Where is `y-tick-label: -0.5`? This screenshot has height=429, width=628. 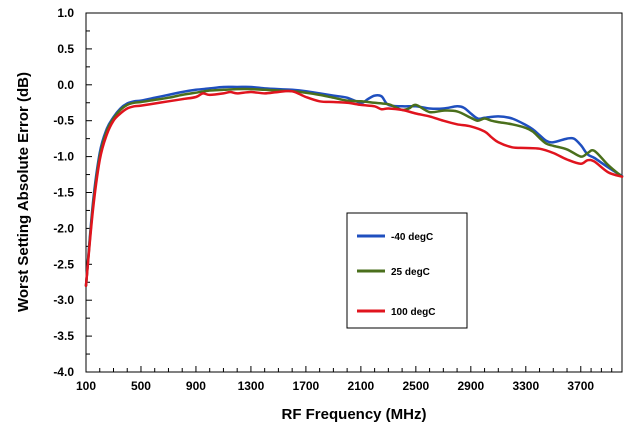 y-tick-label: -0.5 is located at coordinates (63, 121).